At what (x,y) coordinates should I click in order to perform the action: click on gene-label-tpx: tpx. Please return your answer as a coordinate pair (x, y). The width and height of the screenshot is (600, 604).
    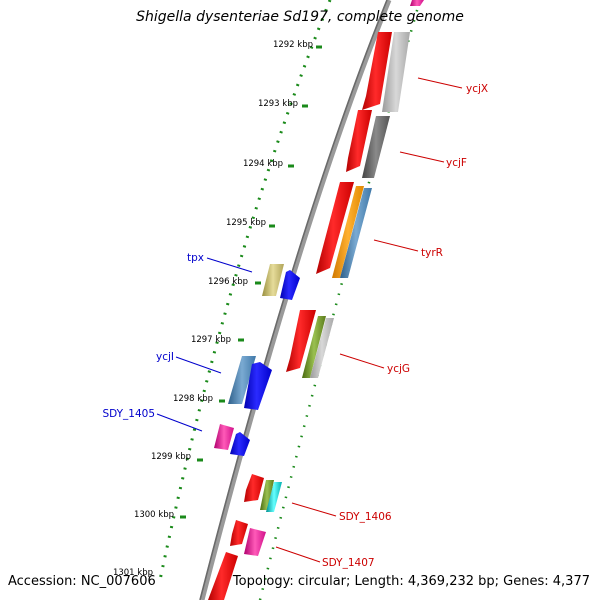
    Looking at the image, I should click on (195, 258).